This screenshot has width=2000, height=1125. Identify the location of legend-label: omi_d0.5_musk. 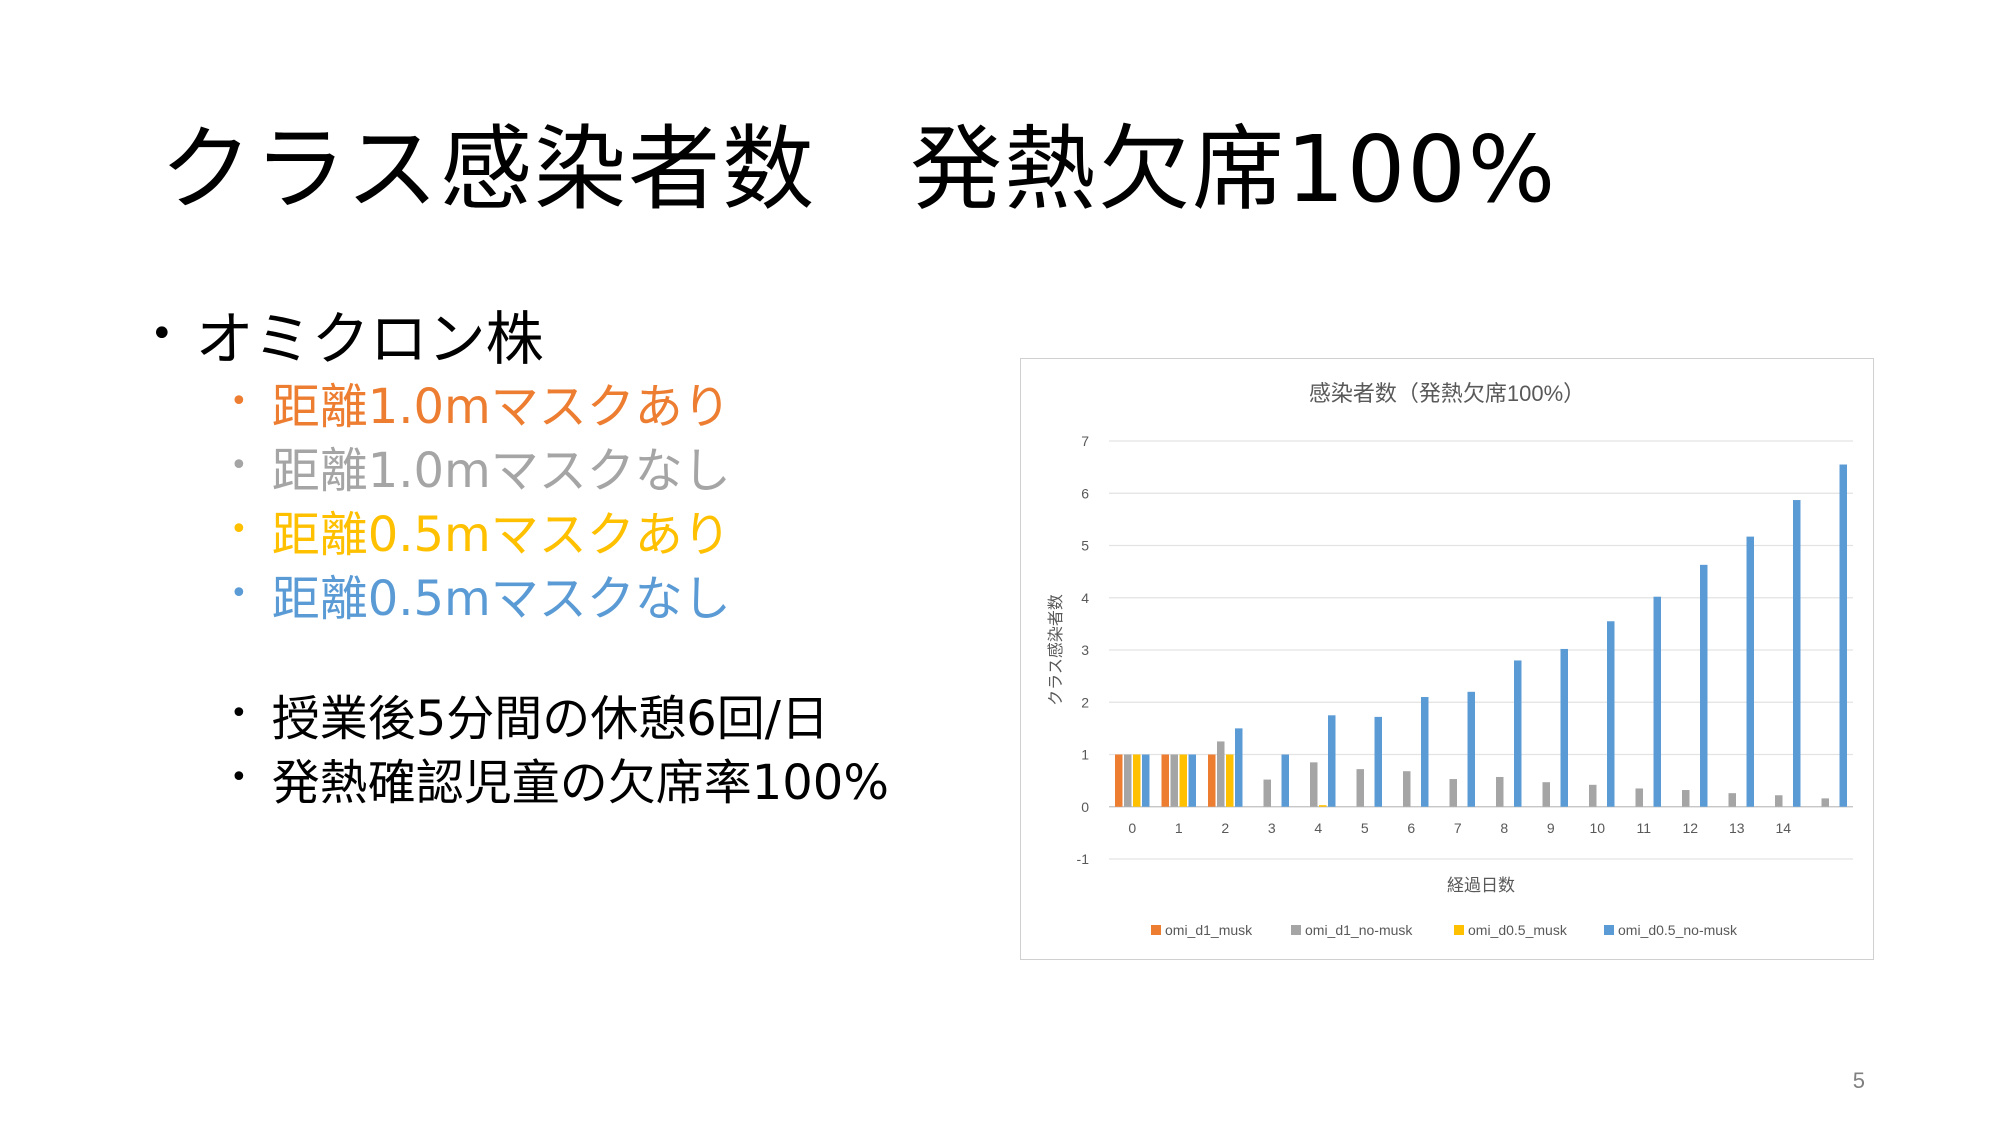
(1518, 930).